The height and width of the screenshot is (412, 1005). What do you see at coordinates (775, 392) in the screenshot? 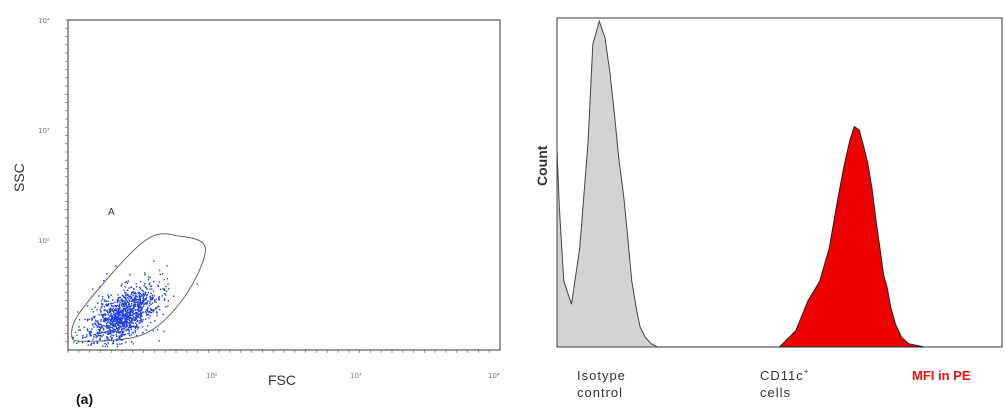
I see `category-label-cd11c-line2: cells` at bounding box center [775, 392].